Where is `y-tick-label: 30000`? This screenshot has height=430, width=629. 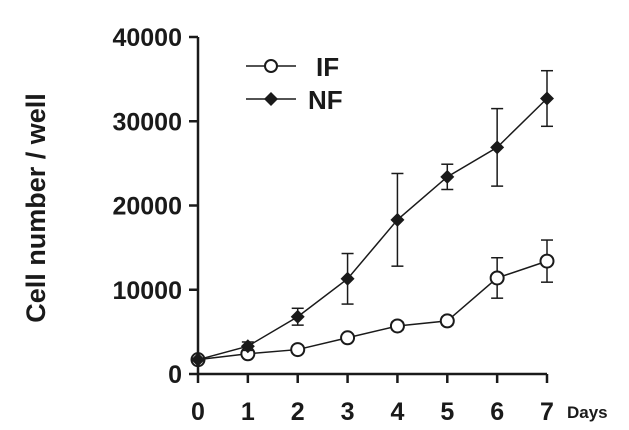
y-tick-label: 30000 is located at coordinates (147, 122).